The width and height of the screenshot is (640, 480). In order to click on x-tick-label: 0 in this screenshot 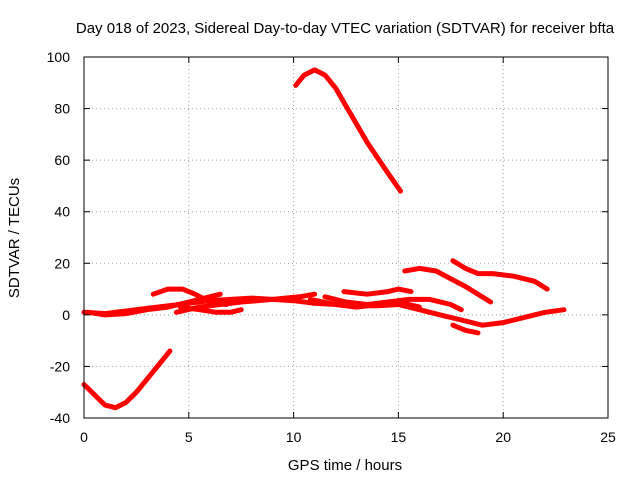, I will do `click(84, 437)`.